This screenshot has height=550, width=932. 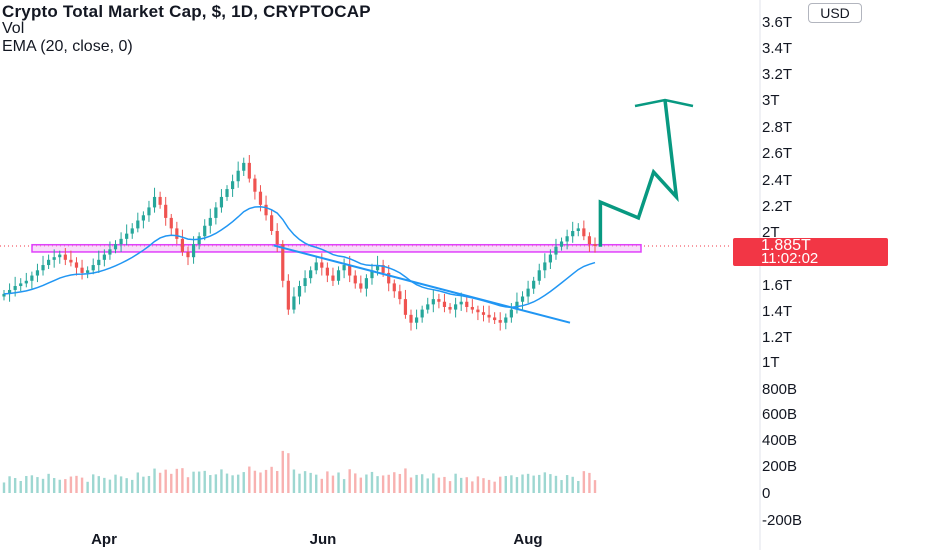 I want to click on y-tick-label: 1.4T, so click(x=777, y=311).